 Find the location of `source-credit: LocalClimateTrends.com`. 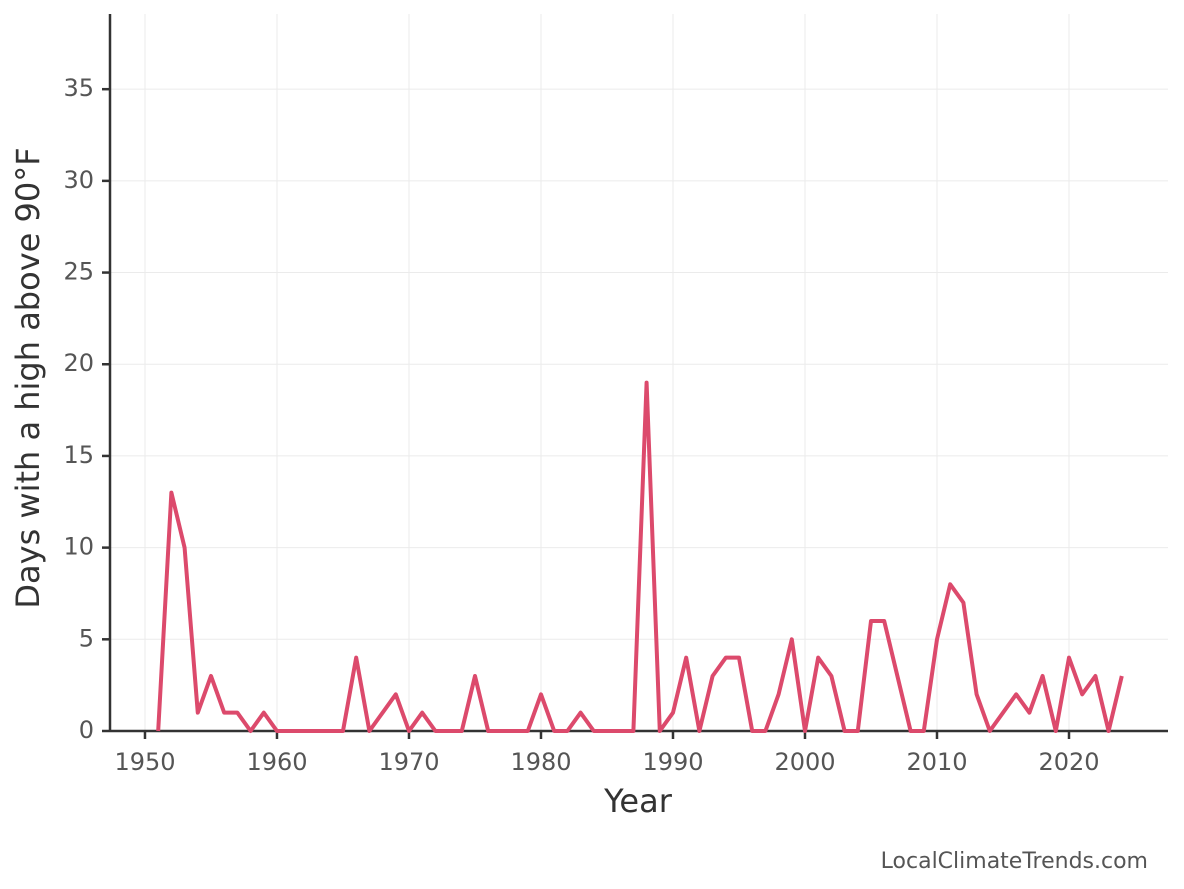

source-credit: LocalClimateTrends.com is located at coordinates (1014, 861).